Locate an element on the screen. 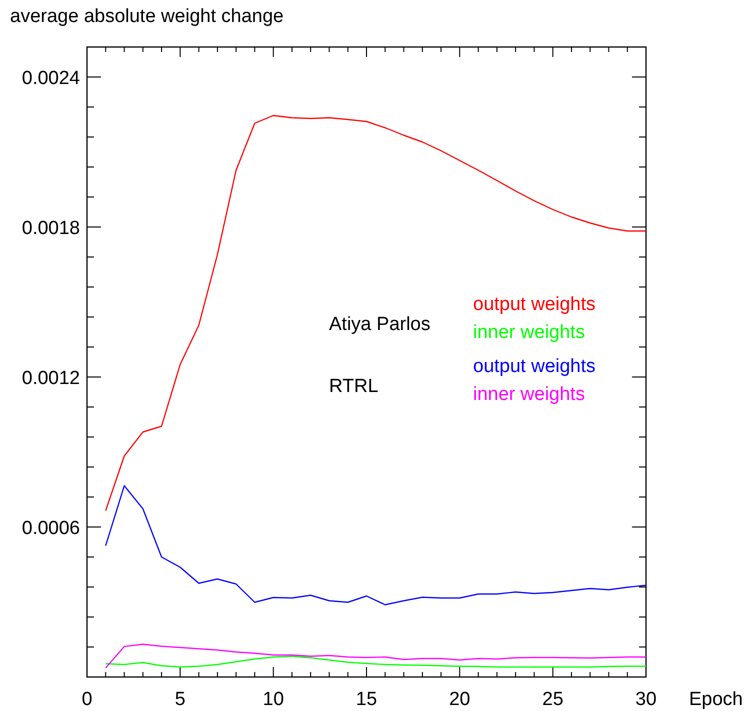  x-axis-title: Epoch is located at coordinates (716, 699).